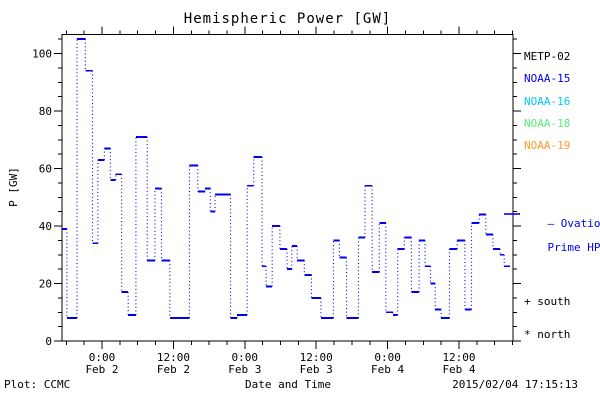 This screenshot has height=400, width=600. Describe the element at coordinates (13, 187) in the screenshot. I see `y-axis-title: P [GW]` at that location.